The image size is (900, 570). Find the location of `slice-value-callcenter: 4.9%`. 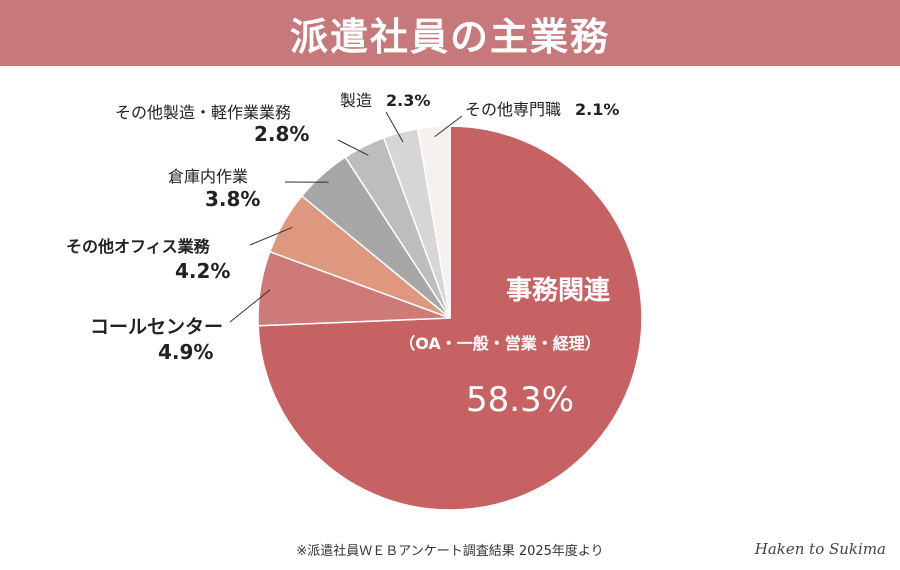

slice-value-callcenter: 4.9% is located at coordinates (186, 352).